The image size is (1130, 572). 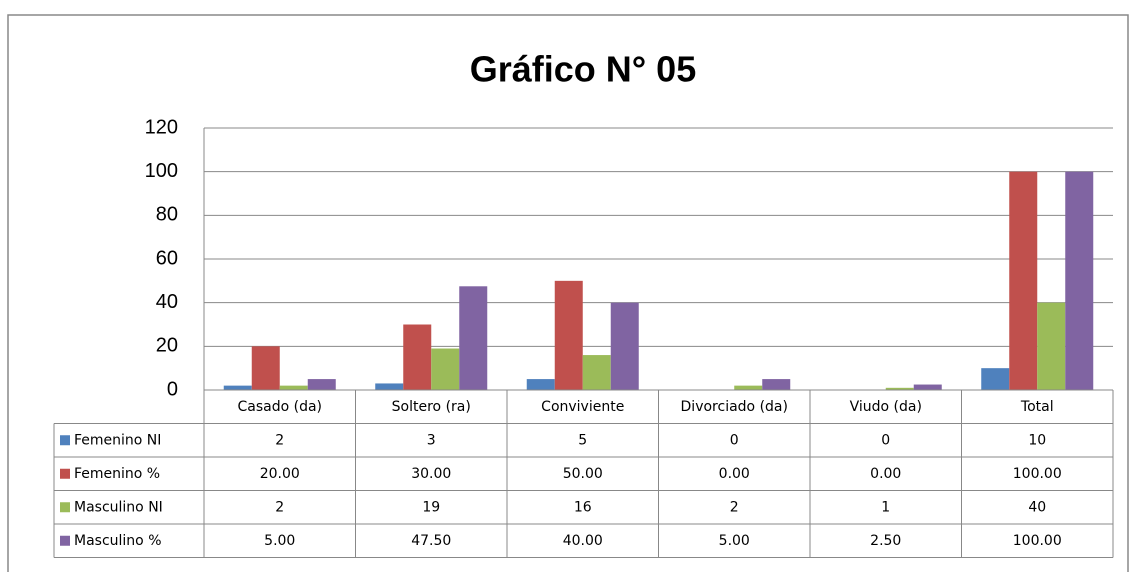 I want to click on y-tick-label: 60, so click(x=167, y=258).